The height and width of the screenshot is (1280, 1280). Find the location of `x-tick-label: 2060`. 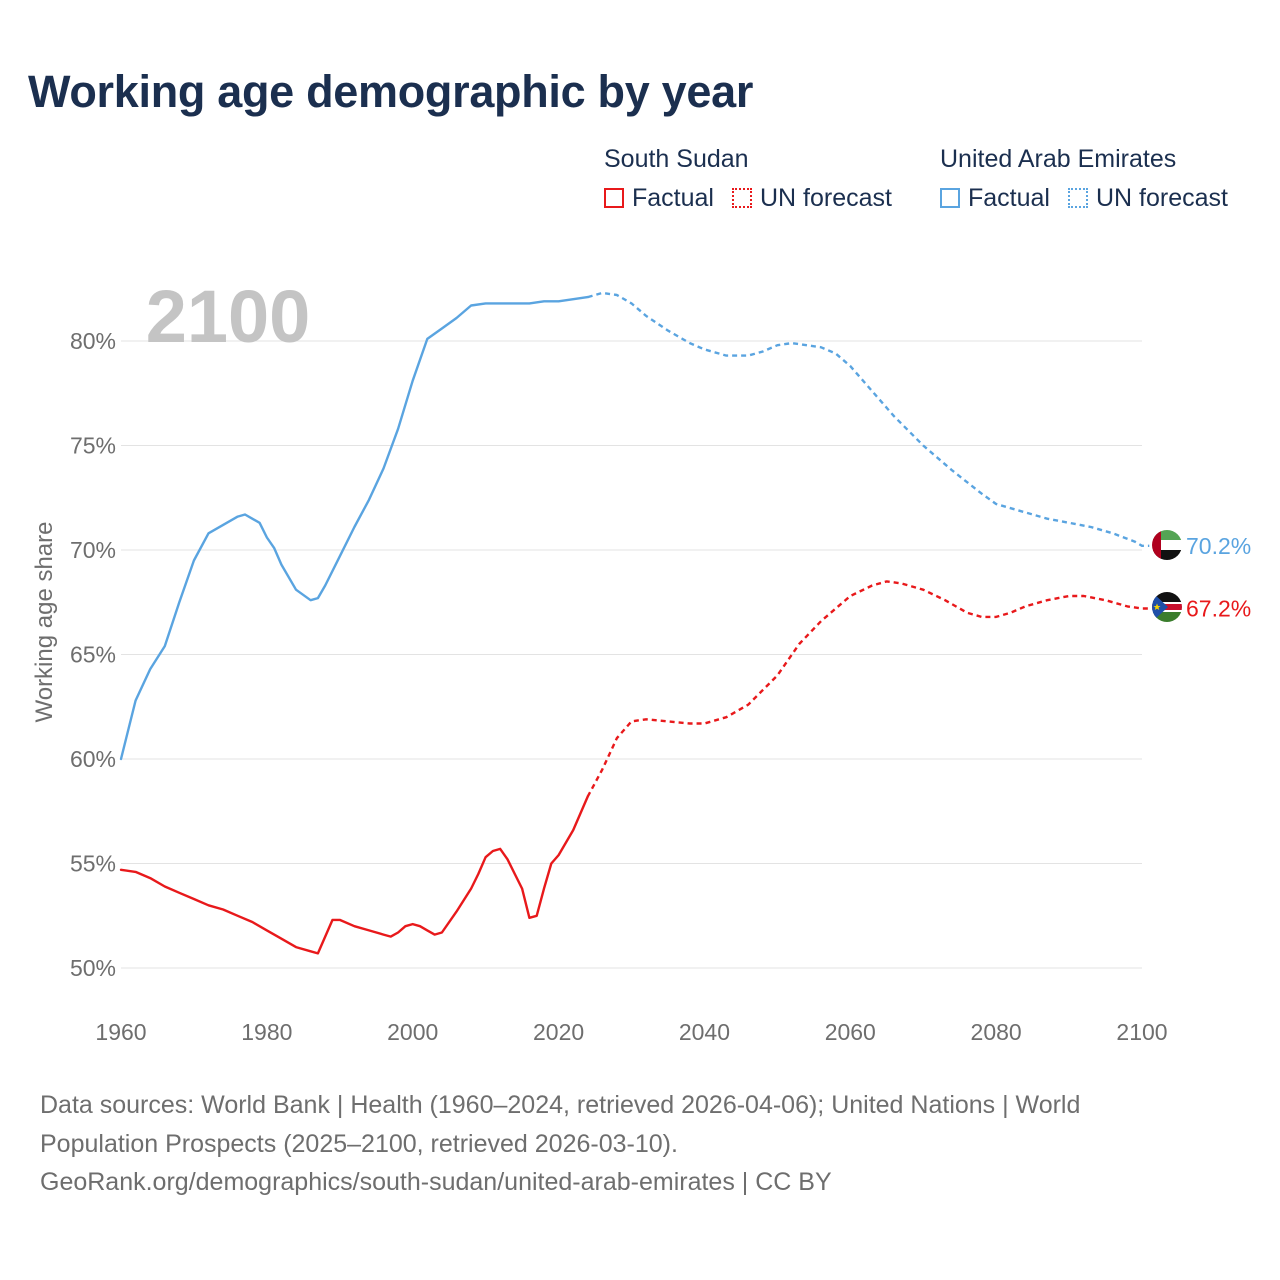

x-tick-label: 2060 is located at coordinates (850, 1032).